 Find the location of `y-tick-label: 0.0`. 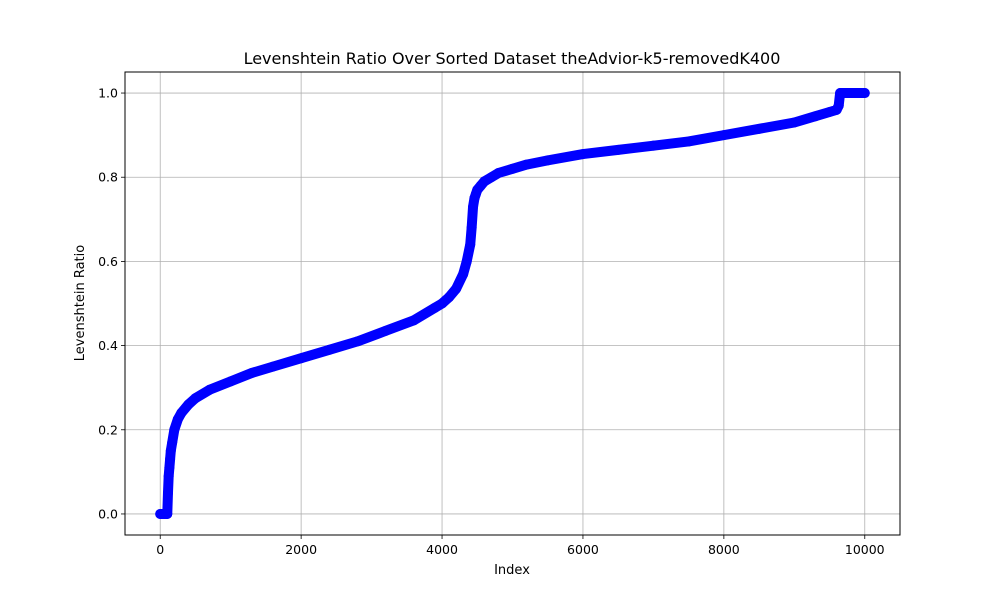

y-tick-label: 0.0 is located at coordinates (108, 513).